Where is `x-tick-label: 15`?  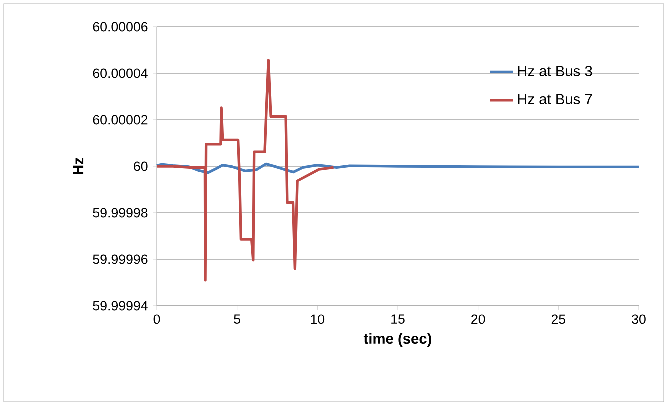 x-tick-label: 15 is located at coordinates (398, 319).